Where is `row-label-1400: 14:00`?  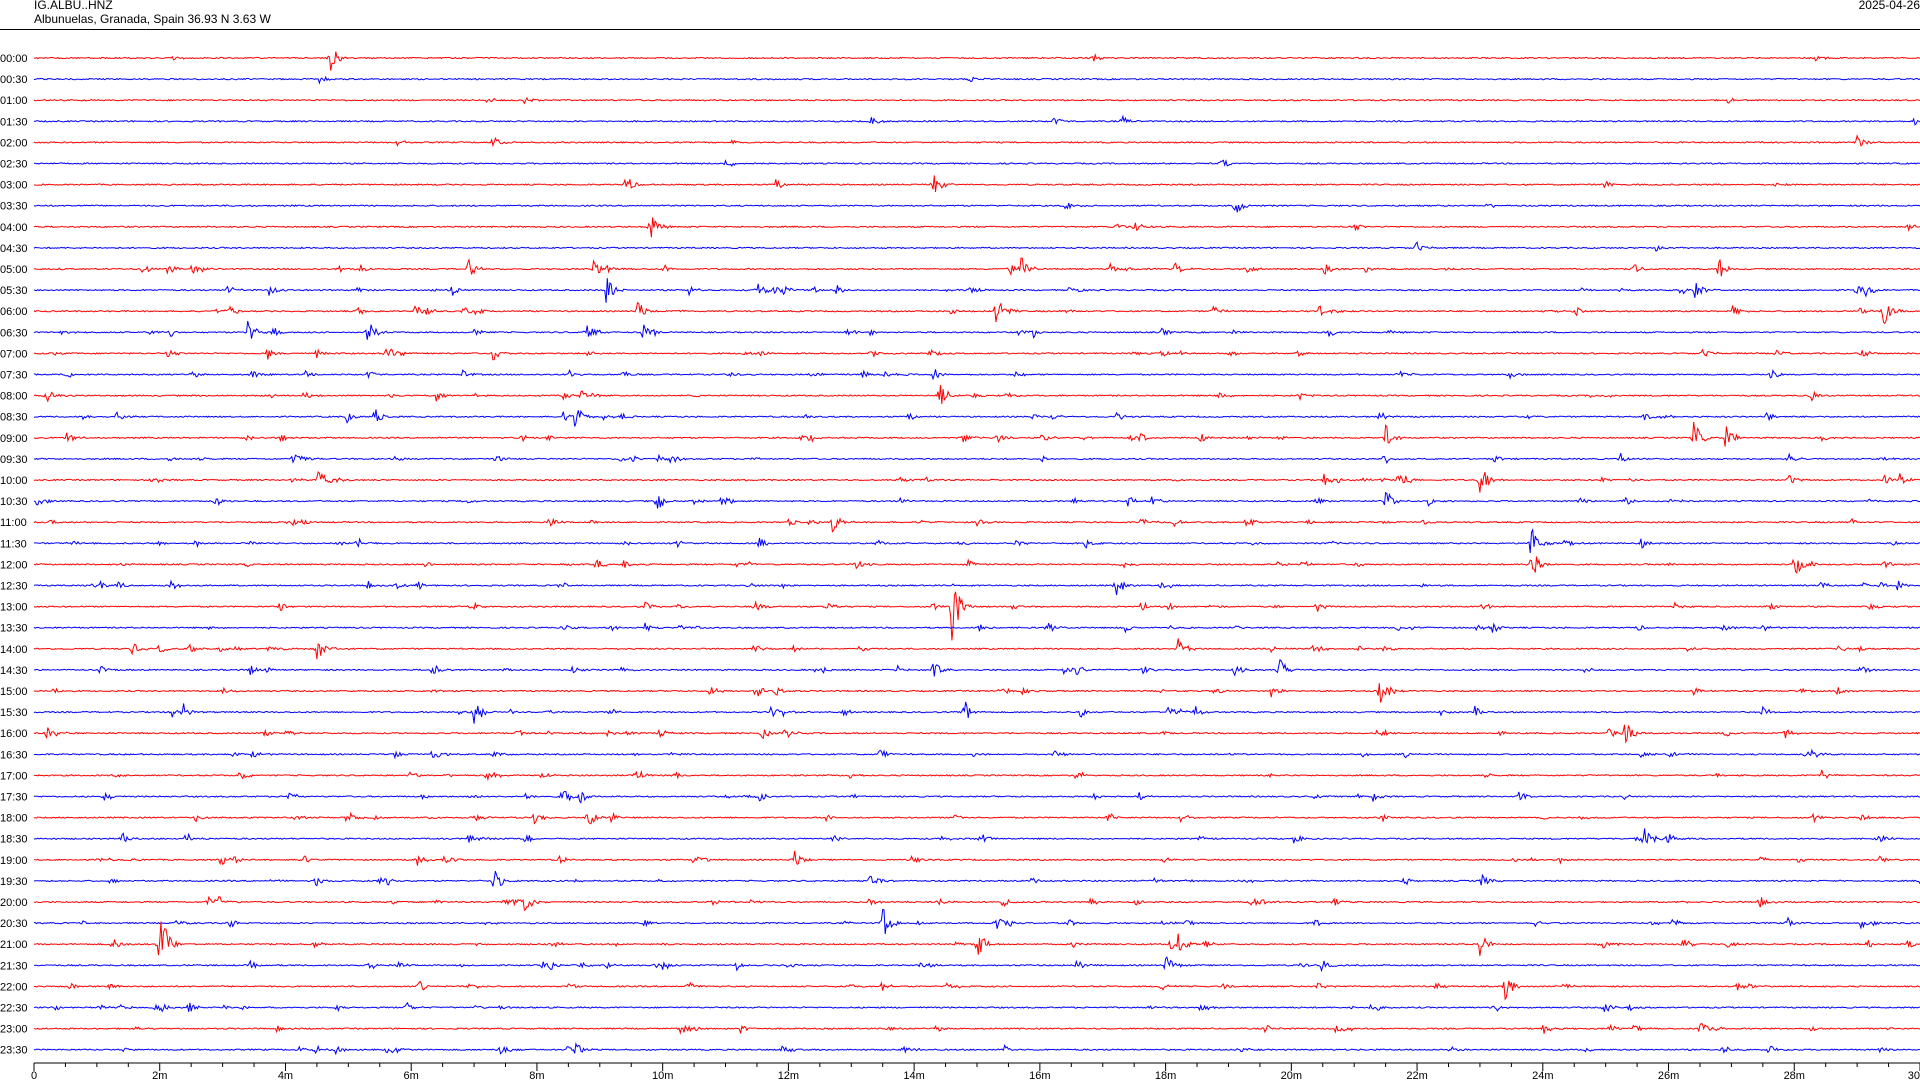 row-label-1400: 14:00 is located at coordinates (14, 650).